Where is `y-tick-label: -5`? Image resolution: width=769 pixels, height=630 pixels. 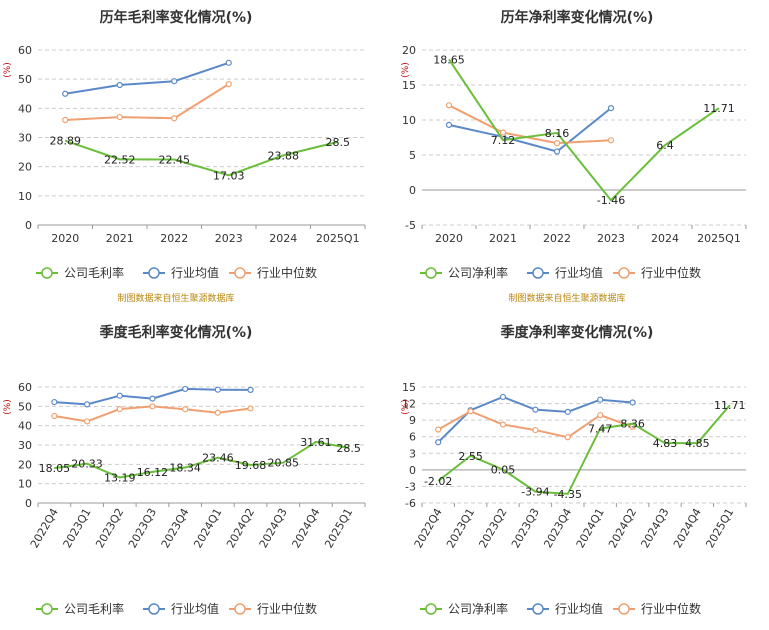
y-tick-label: -5 is located at coordinates (410, 225).